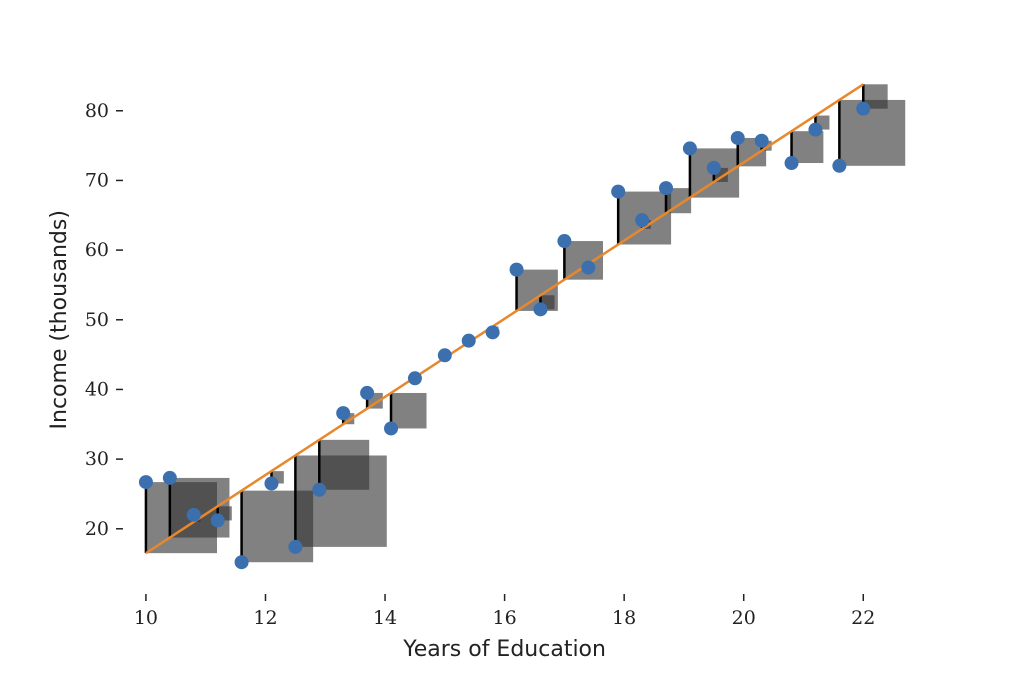  What do you see at coordinates (504, 649) in the screenshot?
I see `x-axis-label: Years of Education` at bounding box center [504, 649].